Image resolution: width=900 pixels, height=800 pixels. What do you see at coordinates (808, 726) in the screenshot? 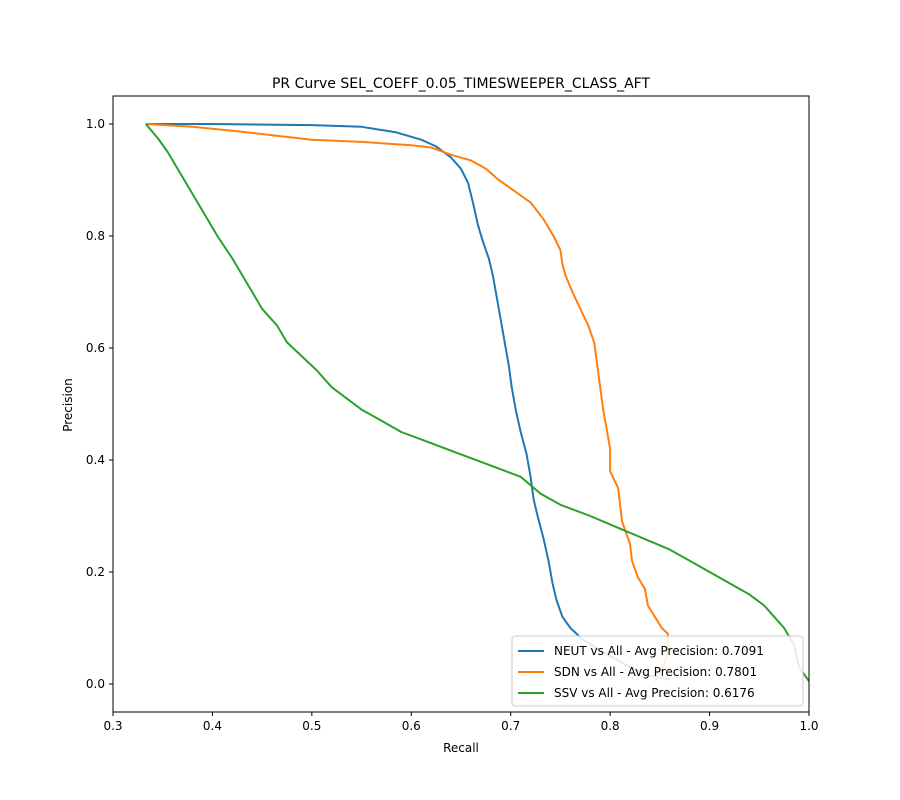
I see `x-tick-label: 1.0` at bounding box center [808, 726].